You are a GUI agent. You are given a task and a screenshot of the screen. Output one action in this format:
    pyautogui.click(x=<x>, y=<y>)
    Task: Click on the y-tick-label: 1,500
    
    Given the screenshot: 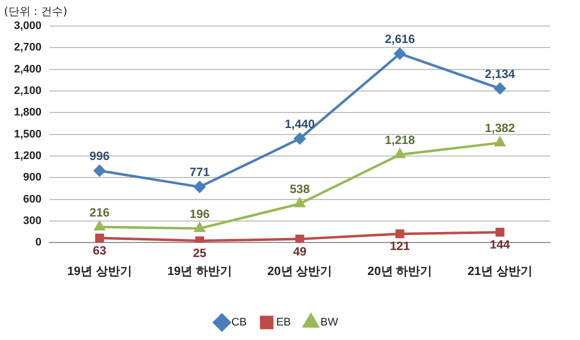 What is the action you would take?
    pyautogui.click(x=28, y=134)
    